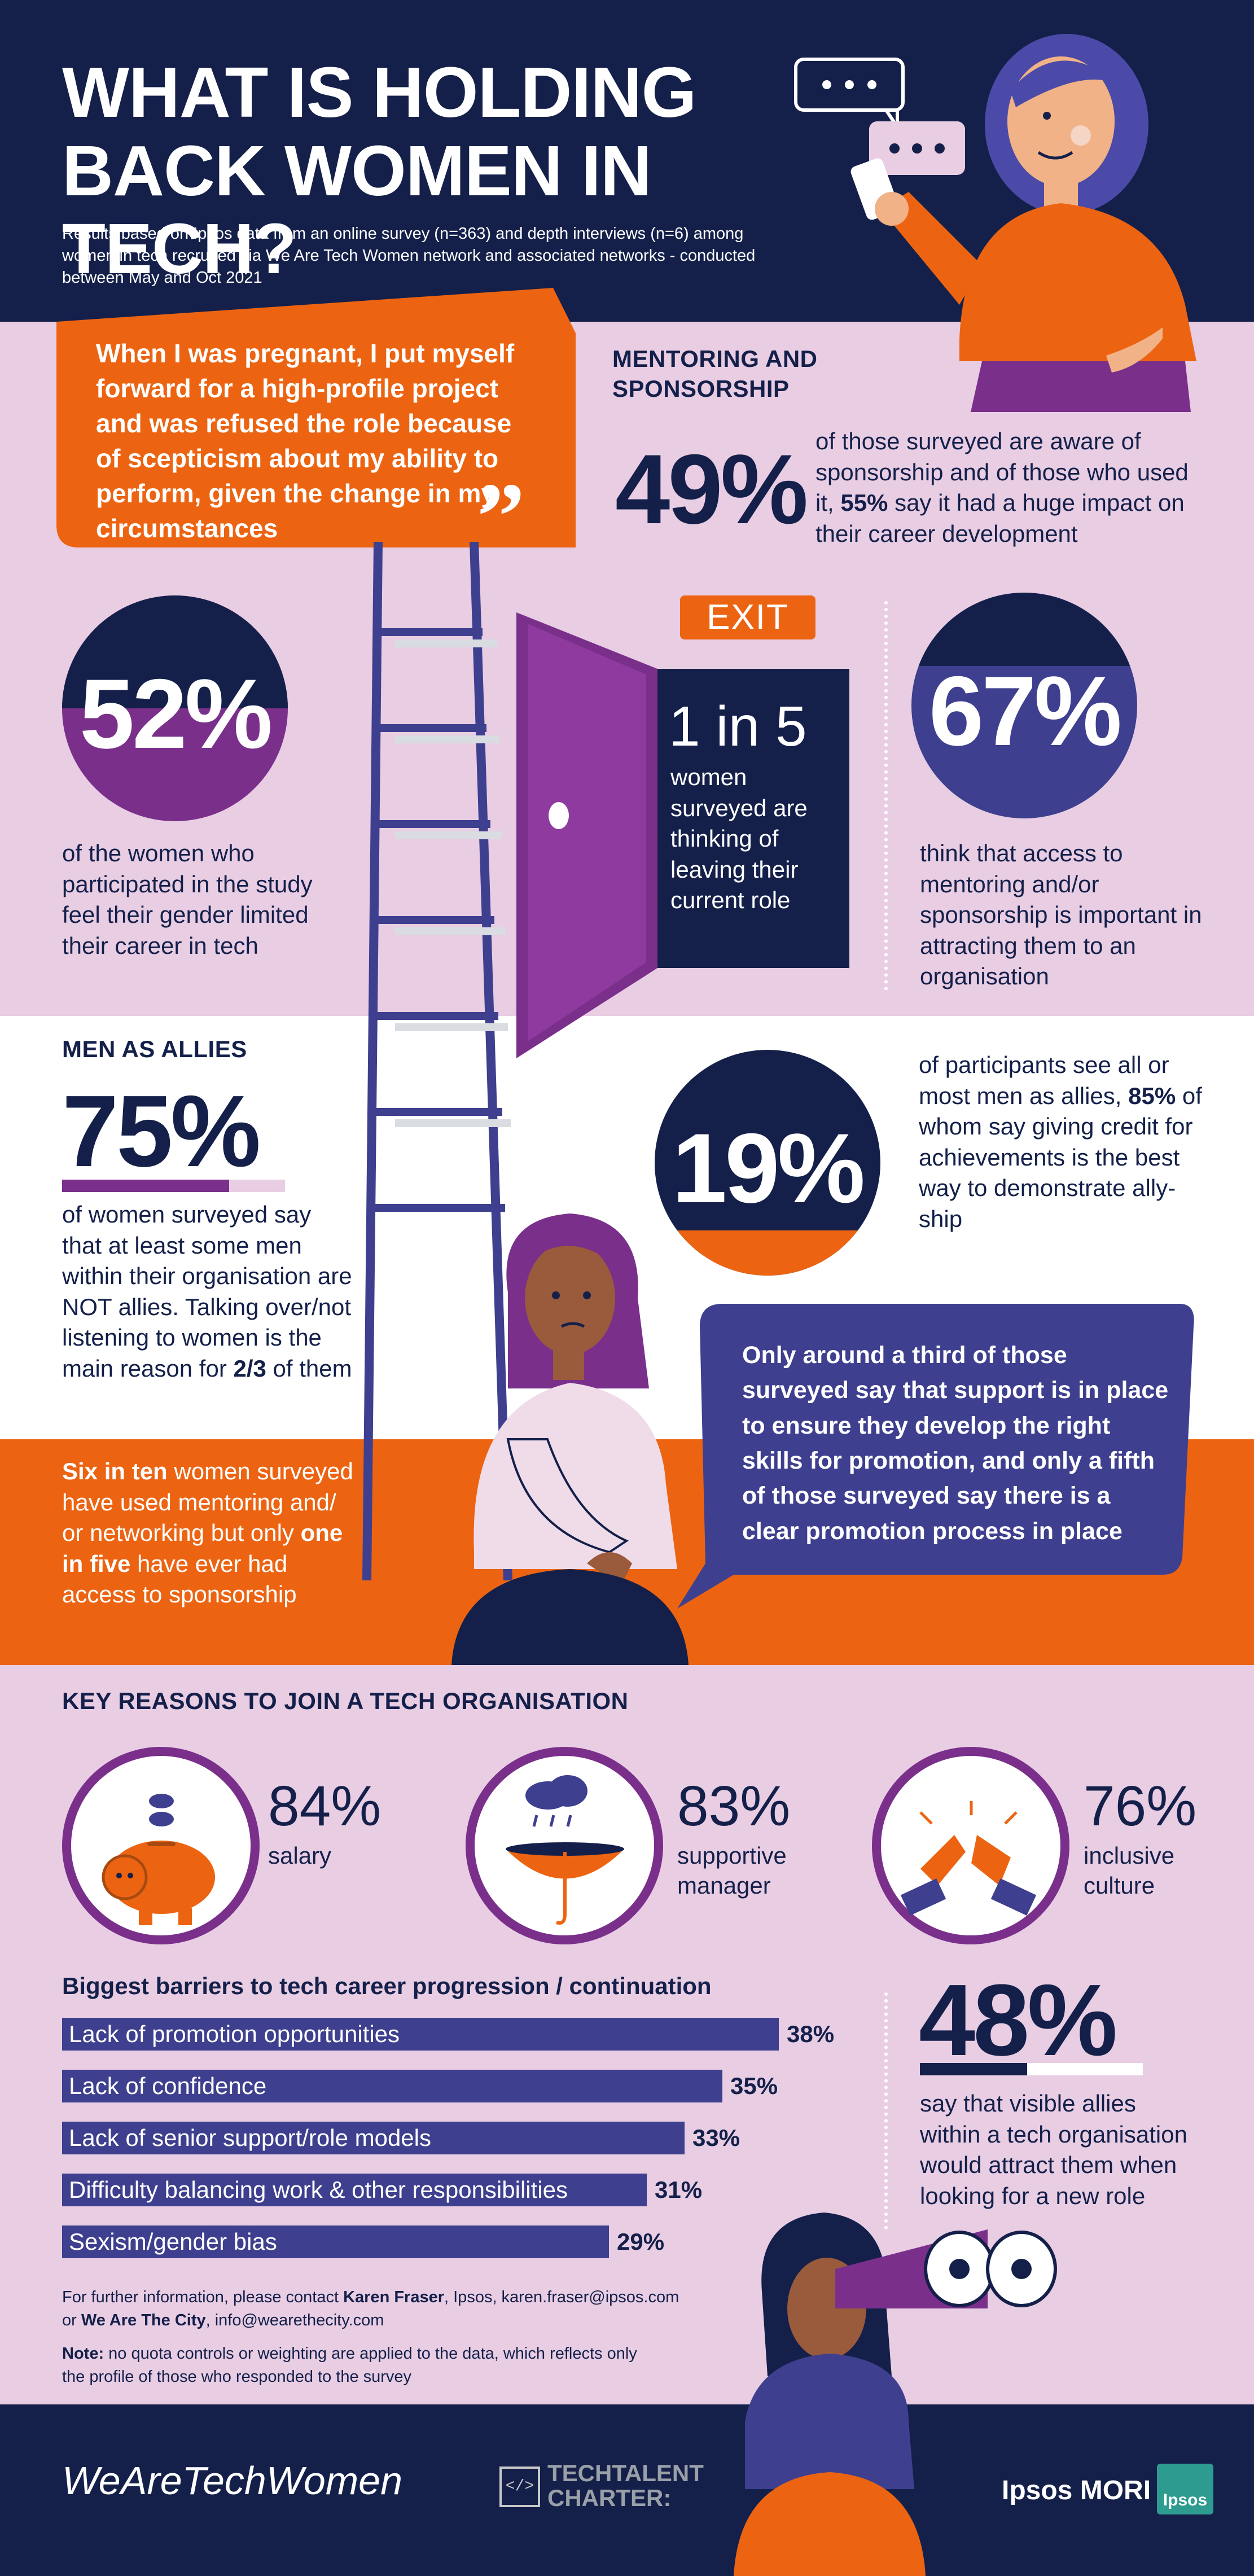 This screenshot has width=1254, height=2576. Describe the element at coordinates (335, 2241) in the screenshot. I see `barrier-bar: Sexism/gender bias` at that location.